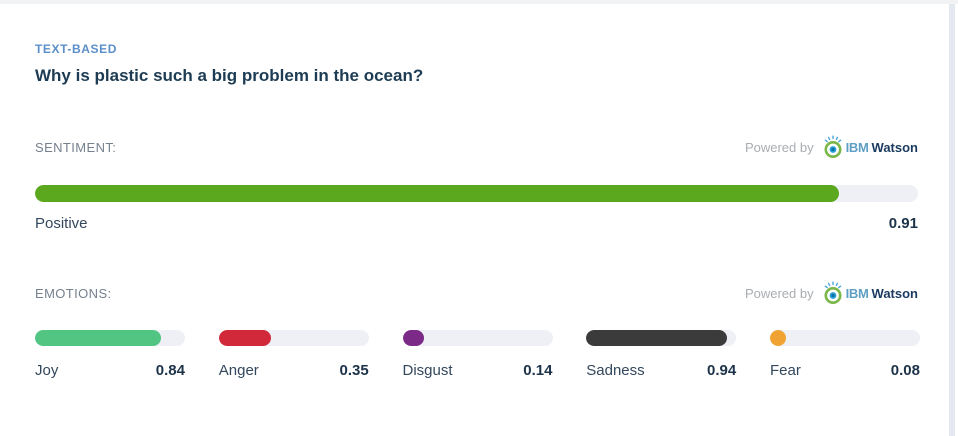  I want to click on sentiment-bar-track, so click(476, 193).